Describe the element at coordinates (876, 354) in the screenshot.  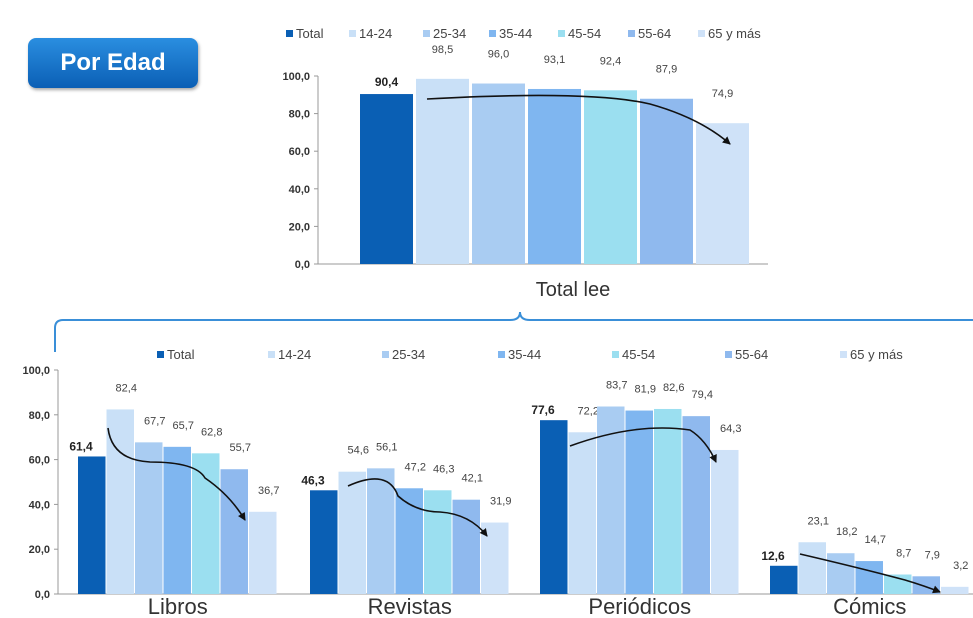
I see `bottom-legend-label: 65 y más` at that location.